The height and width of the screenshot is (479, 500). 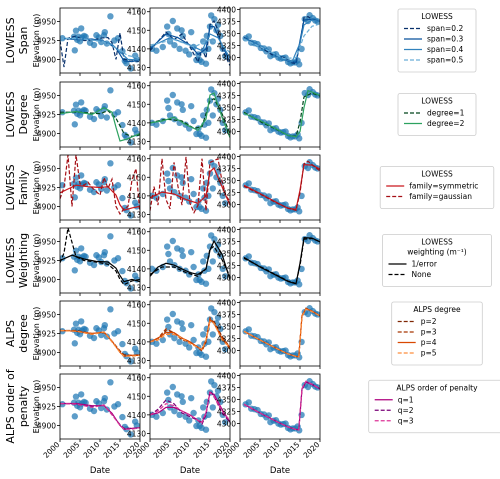 What do you see at coordinates (436, 252) in the screenshot?
I see `legend-title: weighting (m⁻¹)` at bounding box center [436, 252].